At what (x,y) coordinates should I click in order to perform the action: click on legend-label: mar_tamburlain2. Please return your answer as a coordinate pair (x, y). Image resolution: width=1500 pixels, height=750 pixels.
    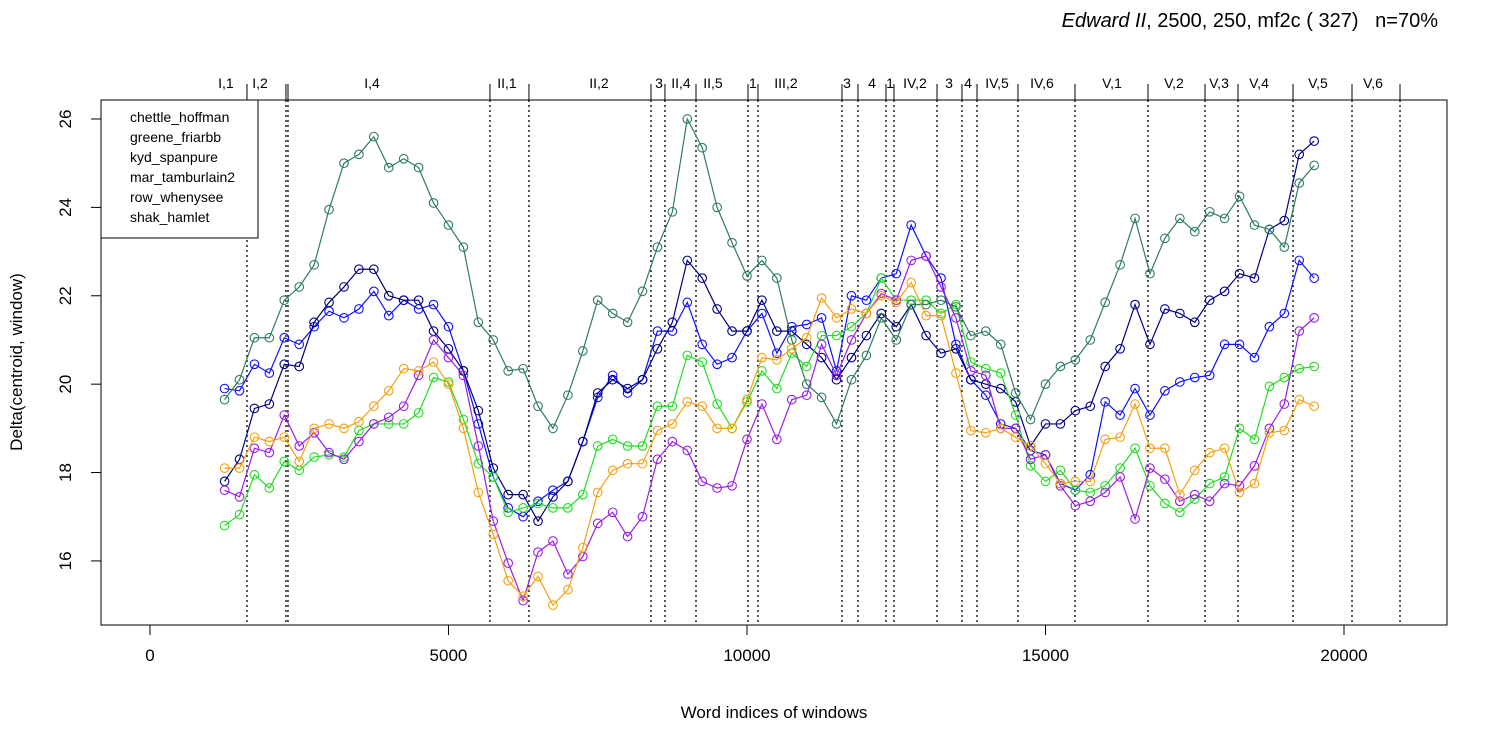
    Looking at the image, I should click on (182, 177).